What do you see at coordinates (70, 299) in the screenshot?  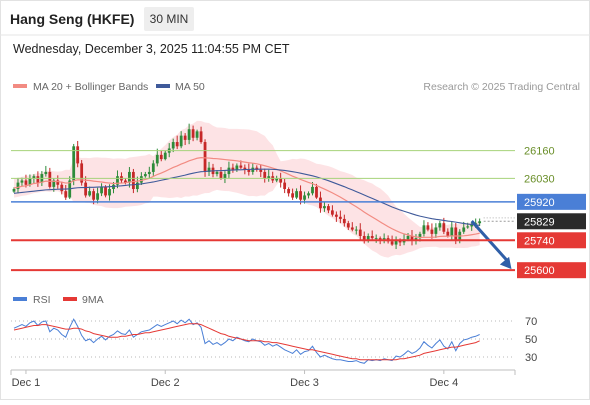 I see `rsi-ma-legend-swatch` at bounding box center [70, 299].